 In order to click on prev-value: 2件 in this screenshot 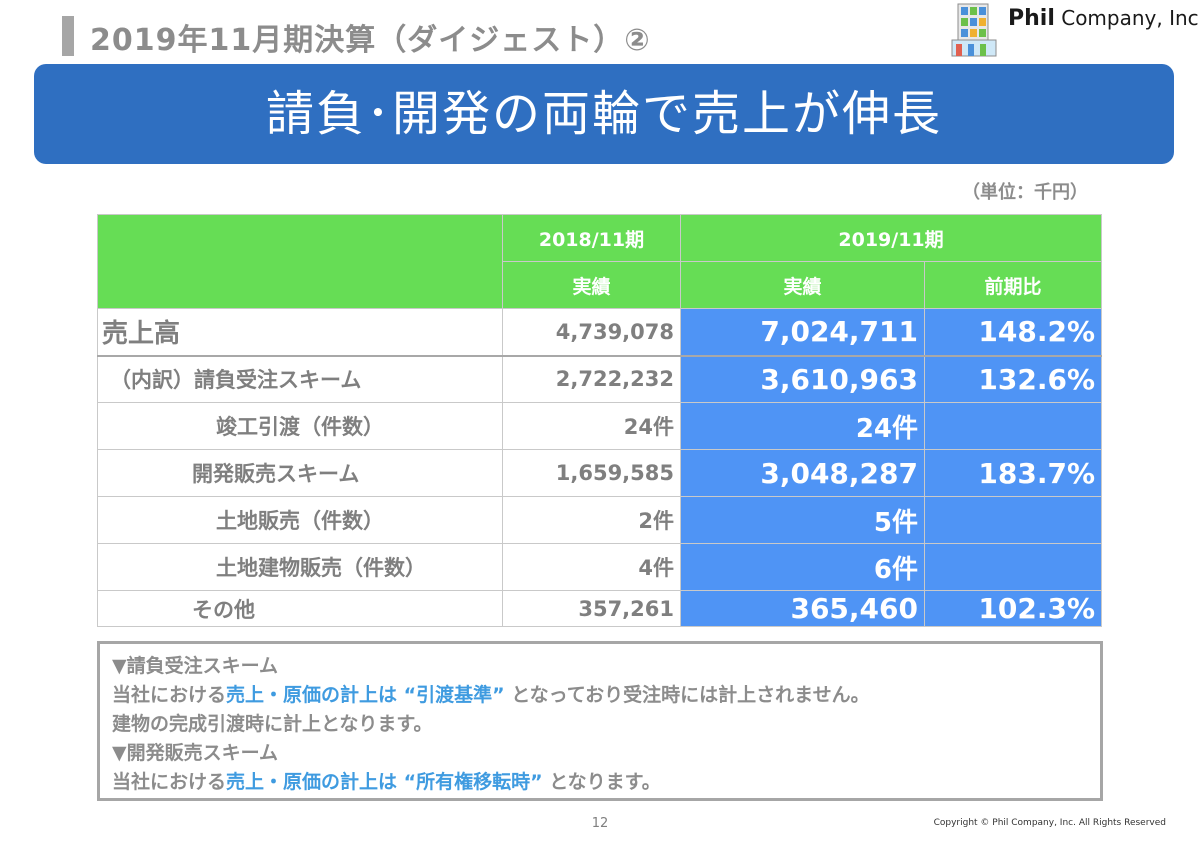, I will do `click(591, 520)`.